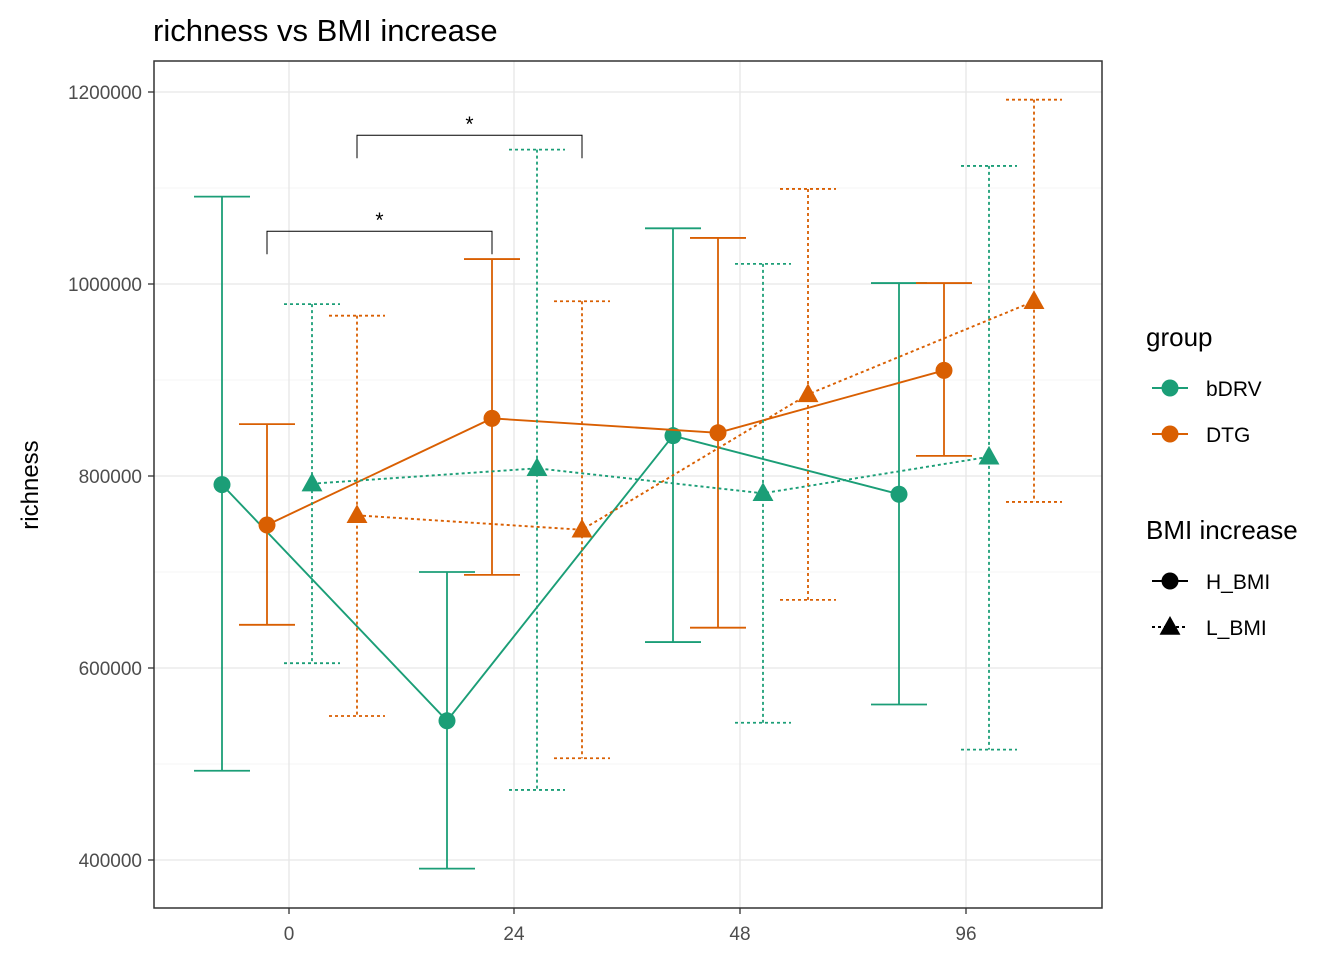 The height and width of the screenshot is (960, 1344). I want to click on legend-label: bDRV, so click(1234, 389).